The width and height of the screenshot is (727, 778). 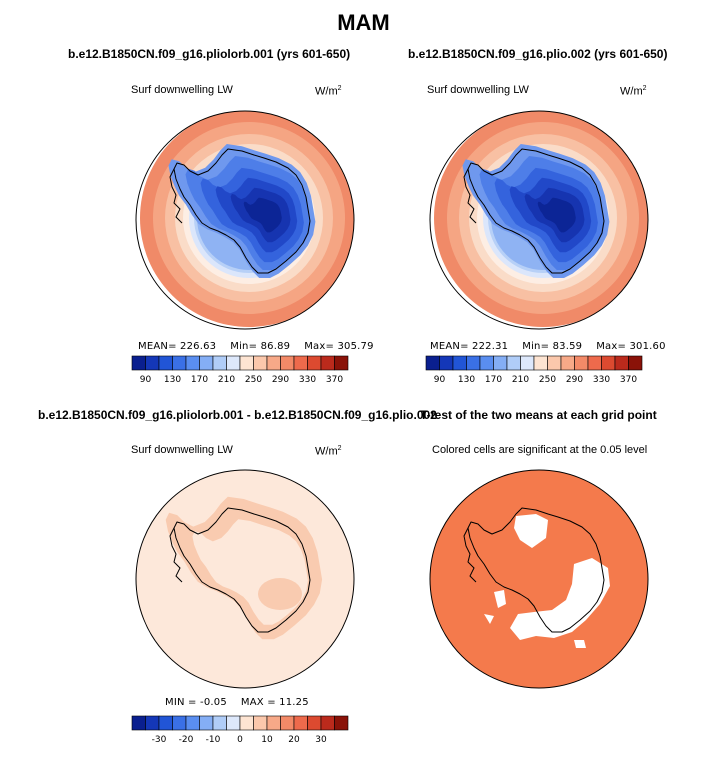 What do you see at coordinates (328, 91) in the screenshot?
I see `panel-1-units: W/m2` at bounding box center [328, 91].